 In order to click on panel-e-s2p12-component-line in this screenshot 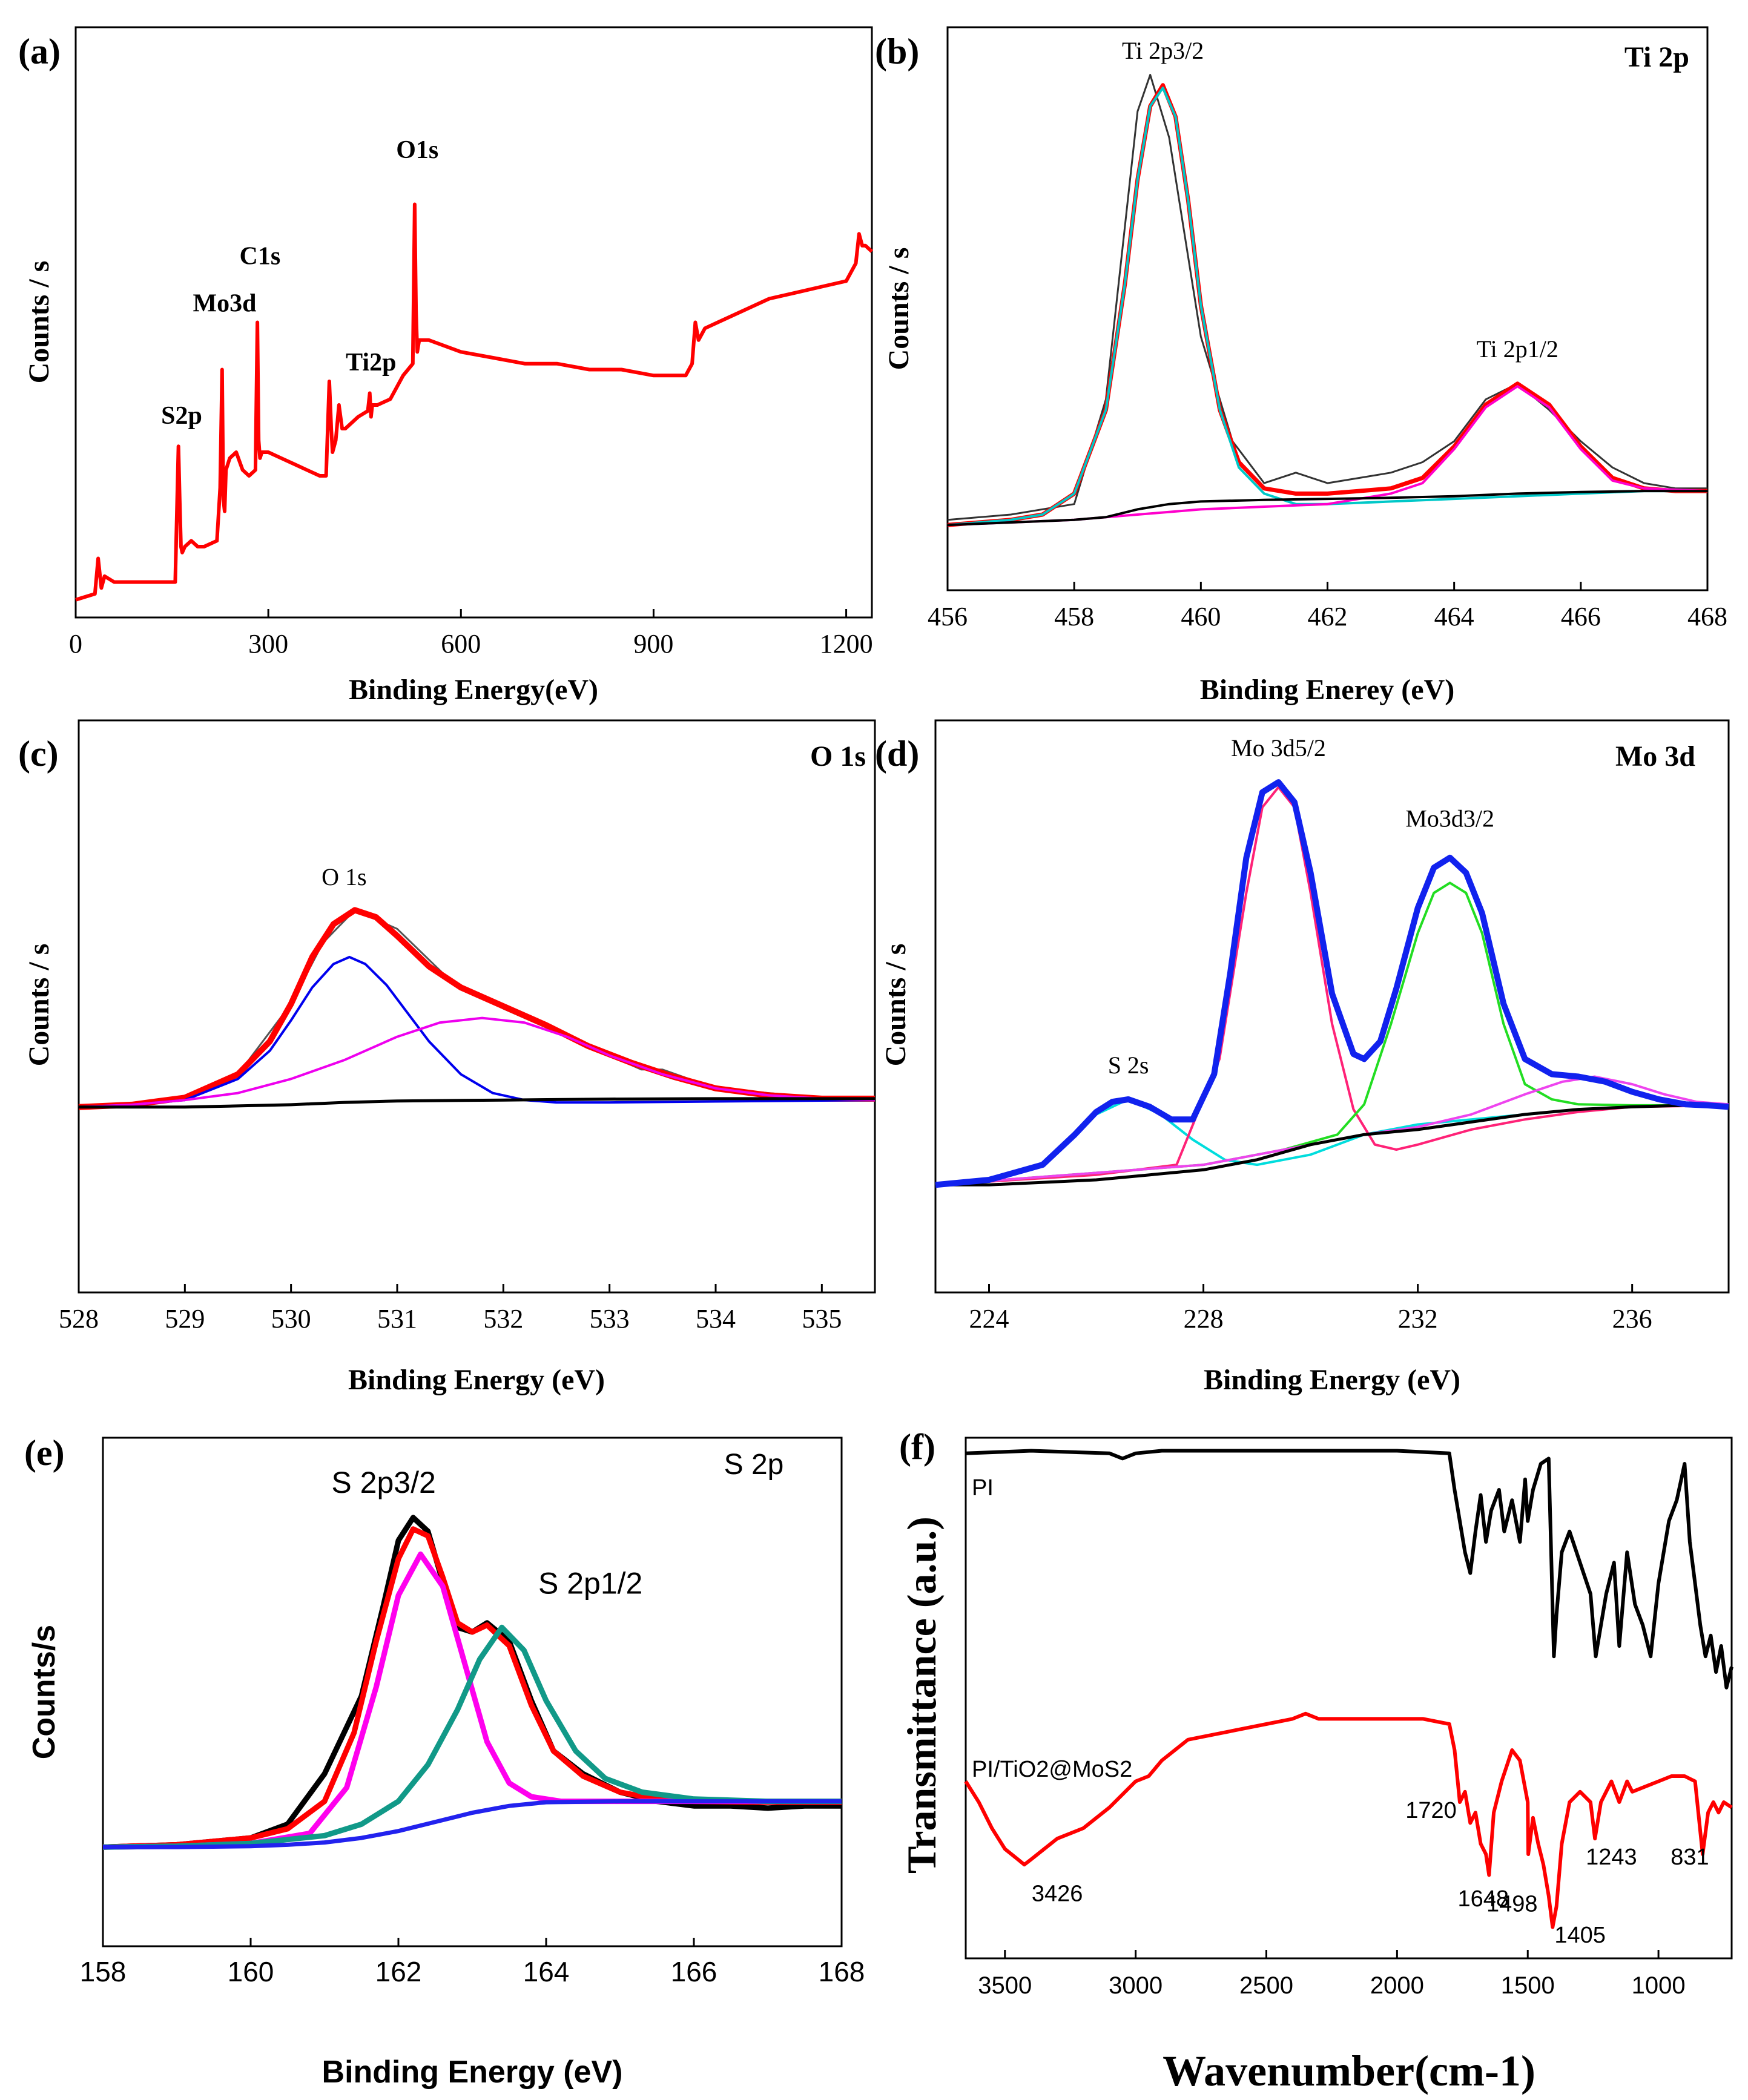, I will do `click(472, 1737)`.